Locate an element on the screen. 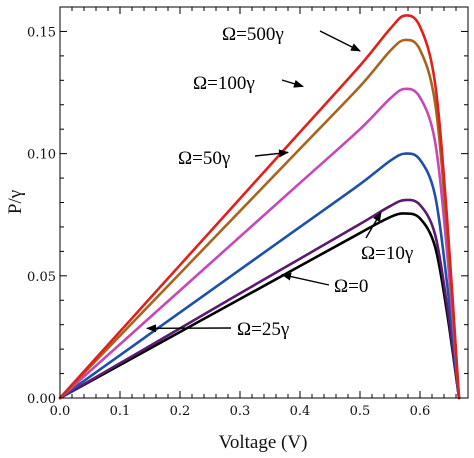  annotation-label: Ω=100γ is located at coordinates (224, 83).